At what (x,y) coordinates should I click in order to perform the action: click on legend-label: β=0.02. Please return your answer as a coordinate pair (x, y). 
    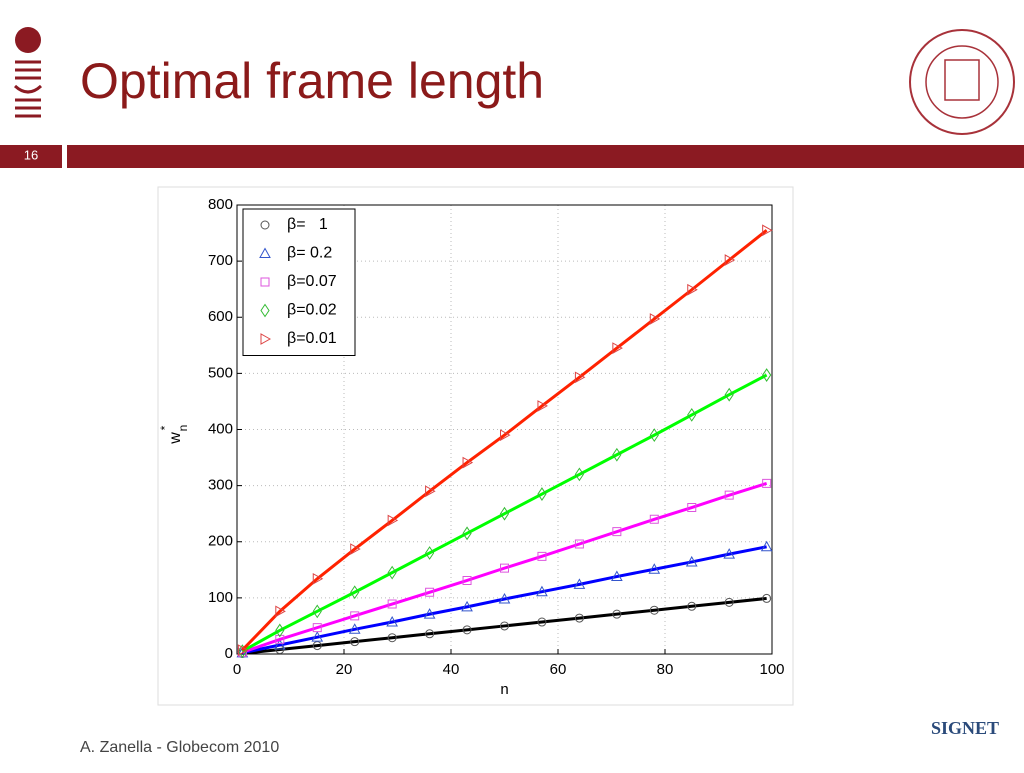
    Looking at the image, I should click on (312, 310).